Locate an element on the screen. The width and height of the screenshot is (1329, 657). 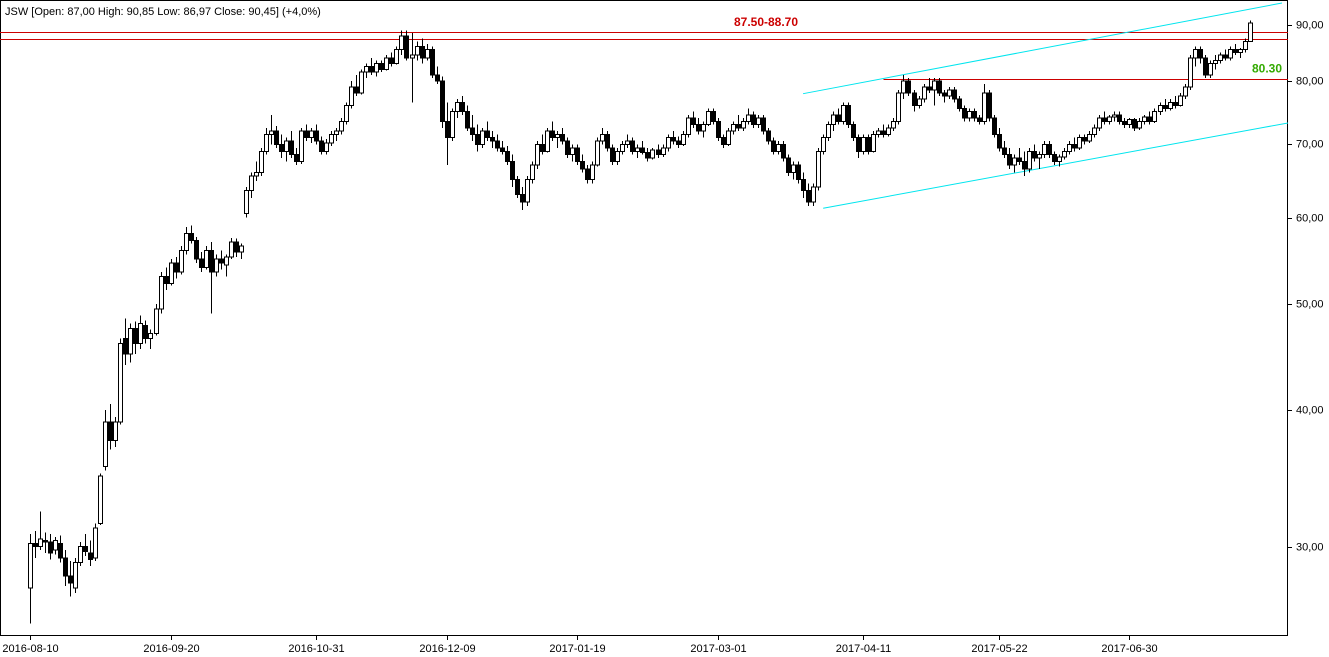
y-tick-label: 50,00 is located at coordinates (1310, 304).